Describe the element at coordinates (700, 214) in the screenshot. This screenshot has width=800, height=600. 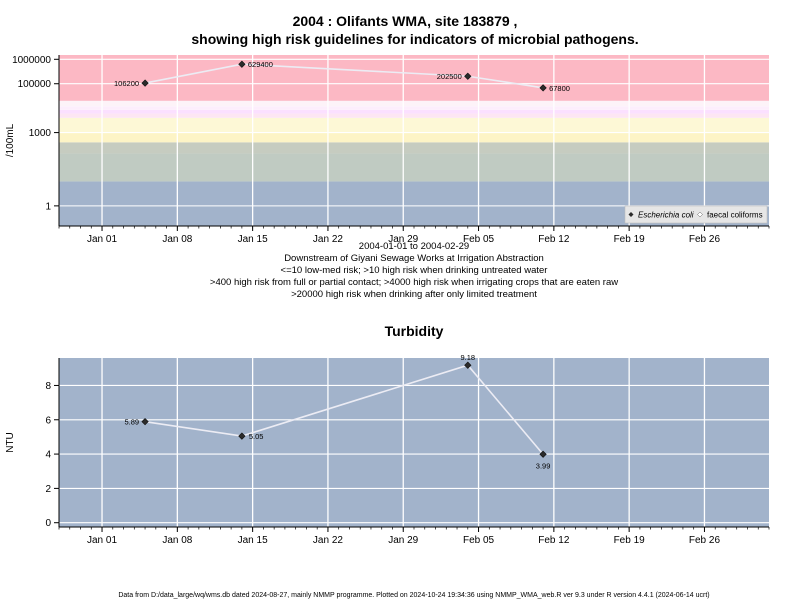
I see `legend-marker-faecal` at that location.